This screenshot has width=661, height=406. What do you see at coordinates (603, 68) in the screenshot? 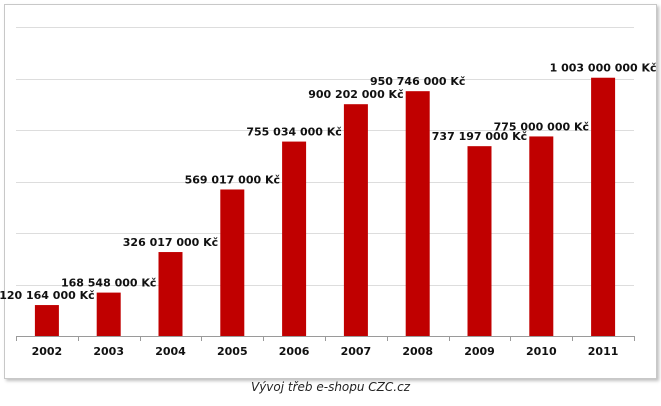
I see `data-label: 1 003 000 000 Kč` at bounding box center [603, 68].